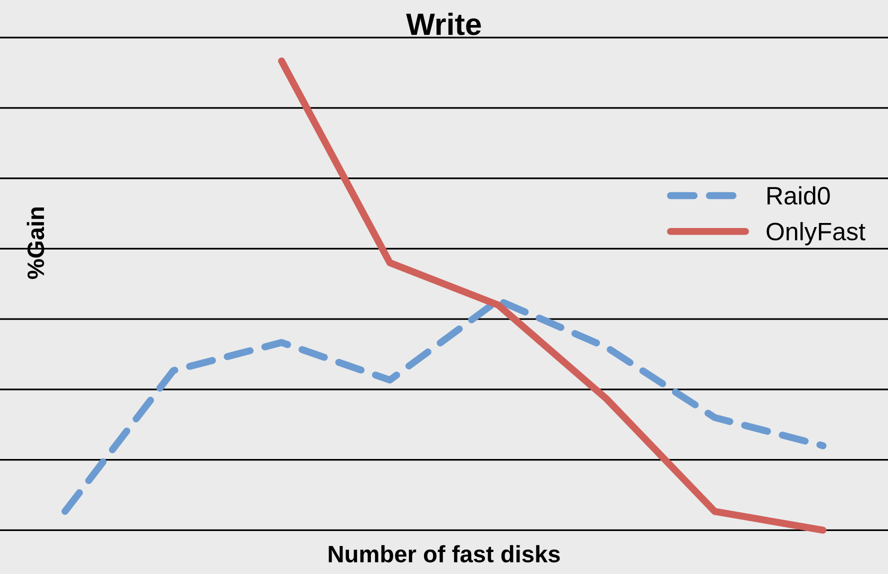 The image size is (888, 574). I want to click on legend-label: Raid0, so click(799, 195).